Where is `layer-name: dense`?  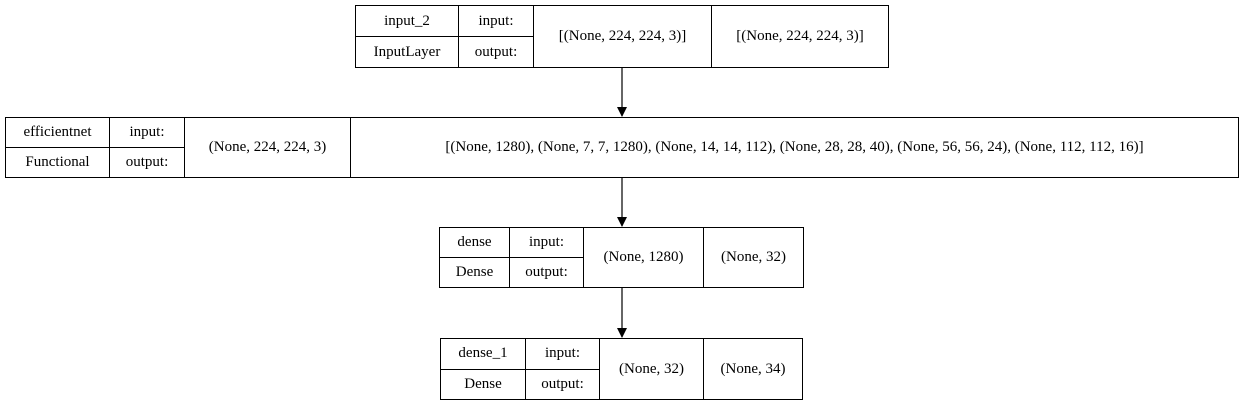
layer-name: dense is located at coordinates (474, 242).